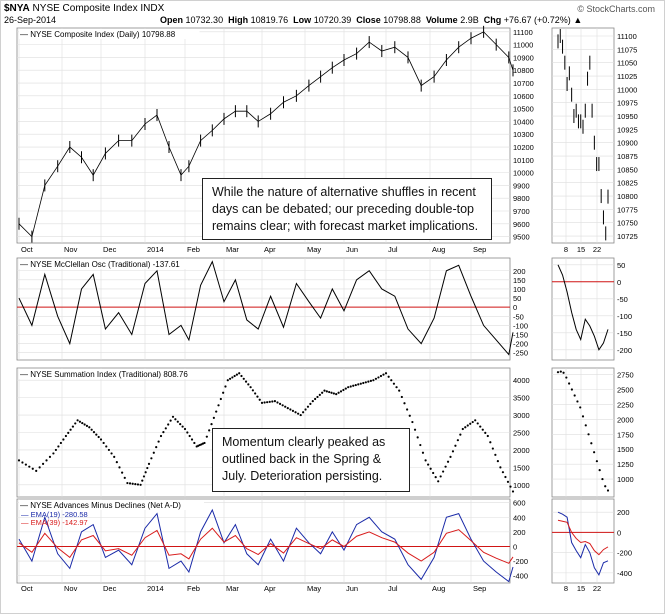  I want to click on y-tick-label: 10300, so click(523, 134).